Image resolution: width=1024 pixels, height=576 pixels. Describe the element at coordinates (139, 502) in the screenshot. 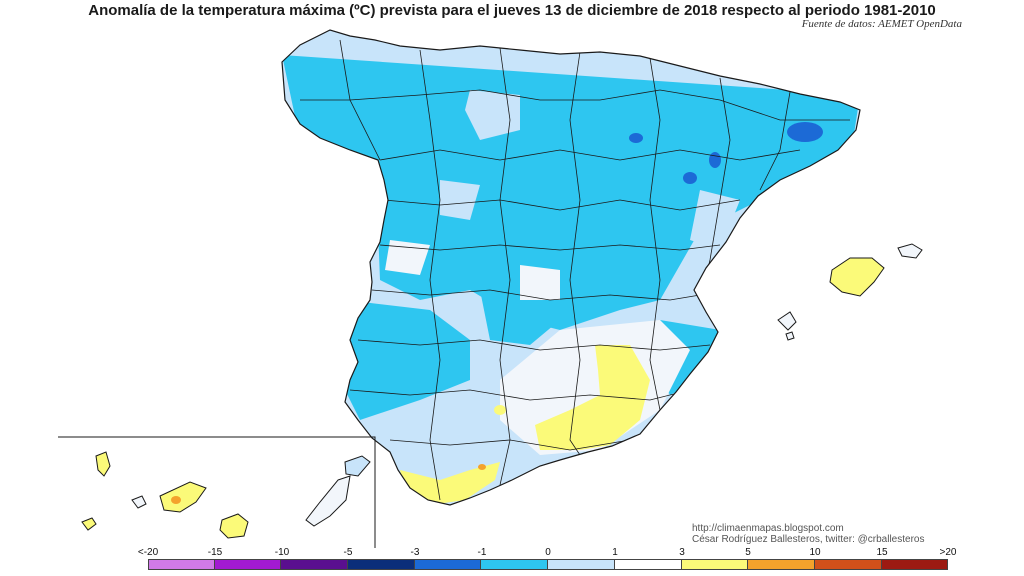

I see `island-la-gomera` at that location.